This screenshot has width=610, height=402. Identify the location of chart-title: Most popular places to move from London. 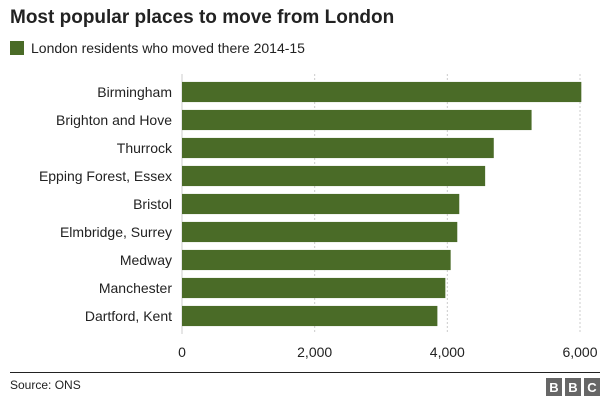
(202, 17).